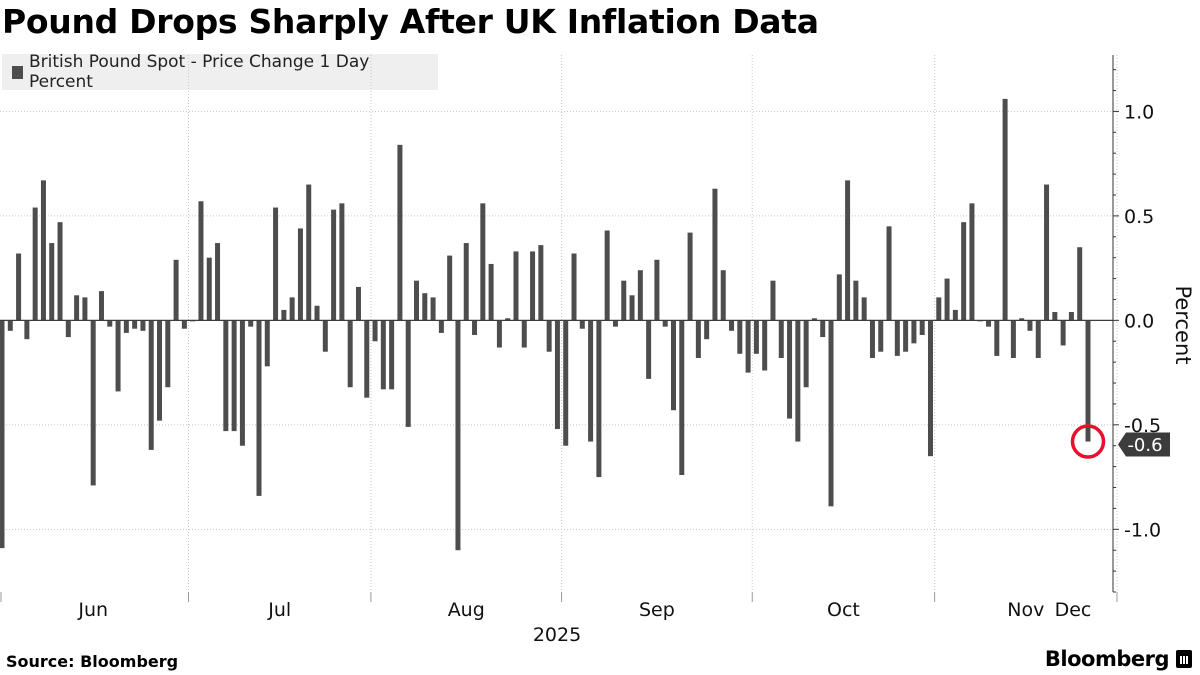 Image resolution: width=1200 pixels, height=675 pixels. I want to click on y-tick-label: -1.0, so click(1142, 530).